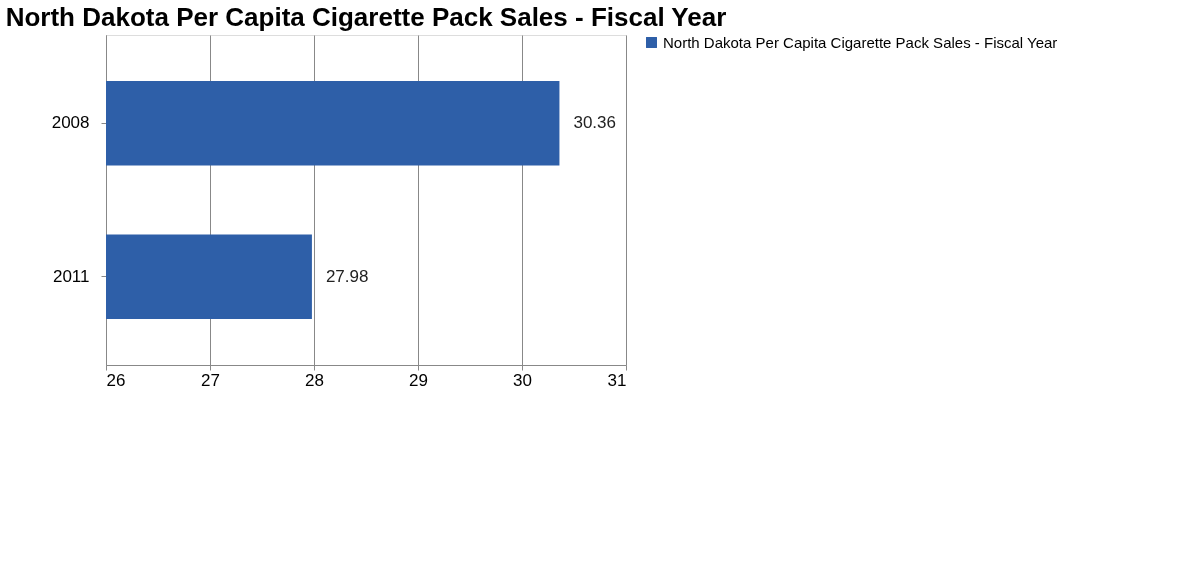  What do you see at coordinates (70, 123) in the screenshot?
I see `y-tick-label: 2008` at bounding box center [70, 123].